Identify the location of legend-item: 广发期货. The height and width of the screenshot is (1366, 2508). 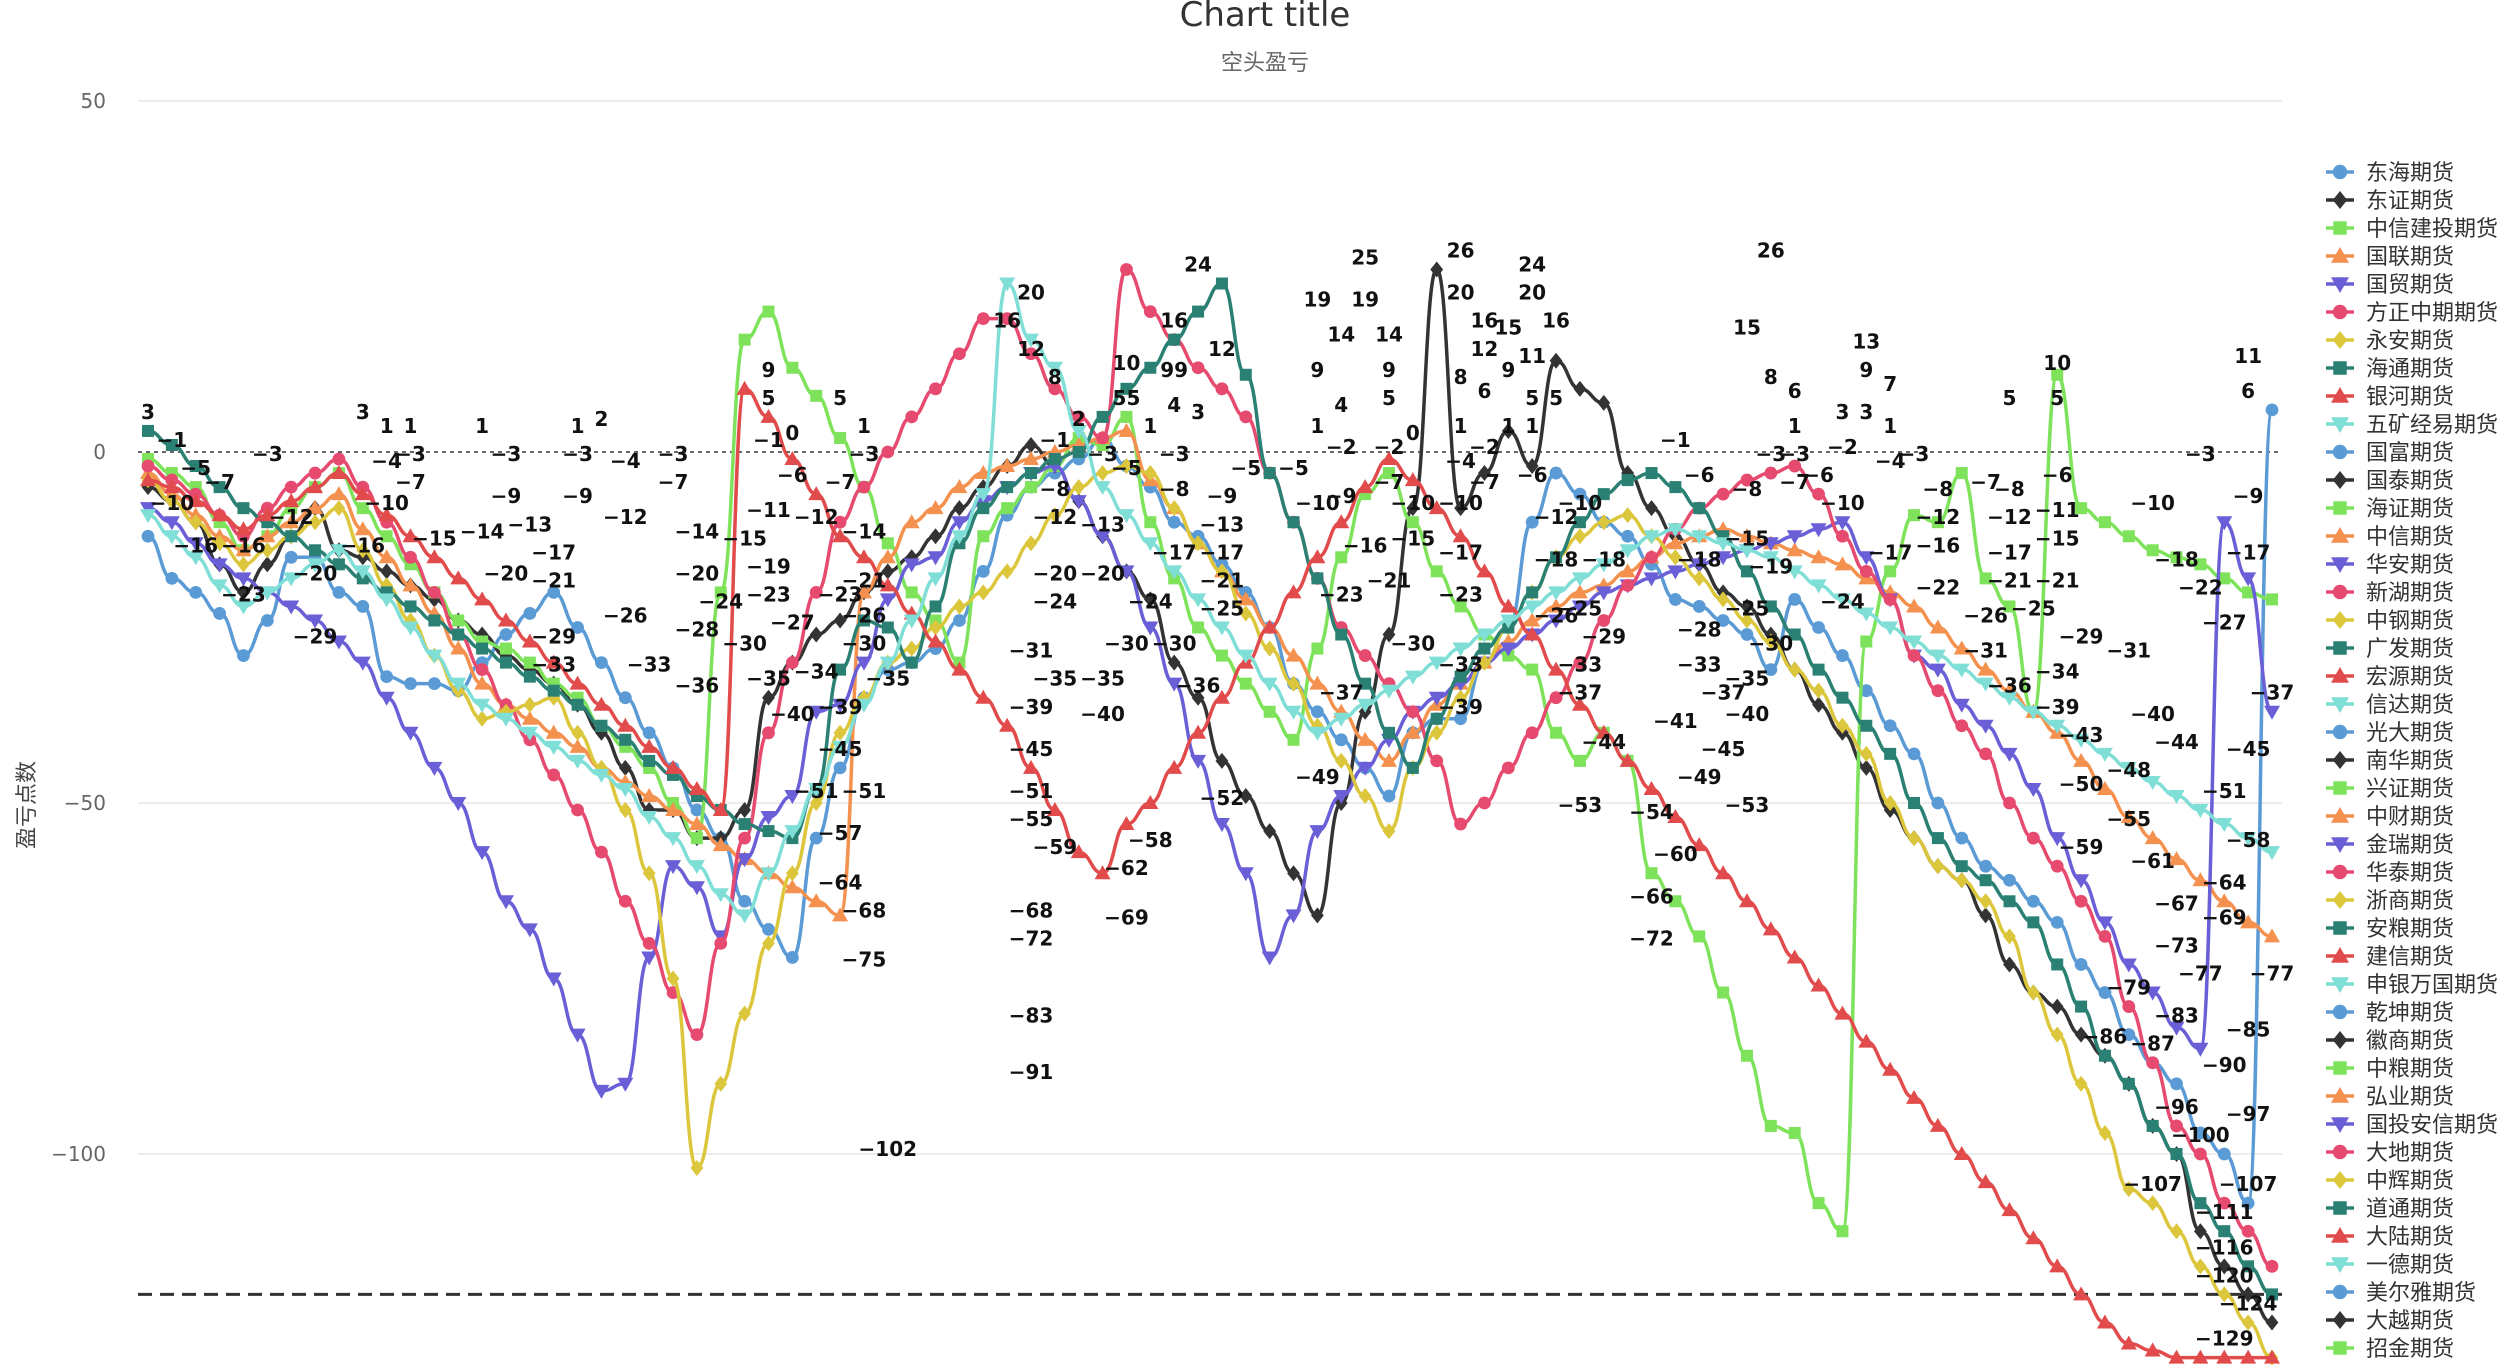
(2390, 649).